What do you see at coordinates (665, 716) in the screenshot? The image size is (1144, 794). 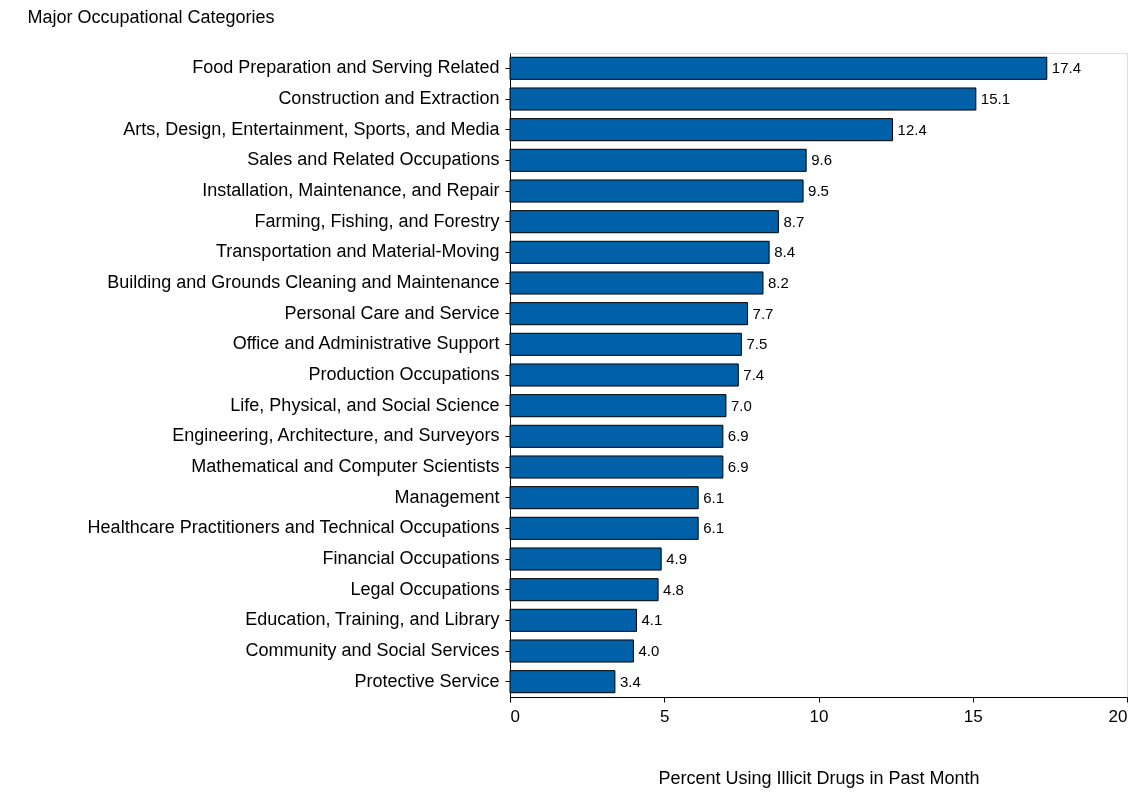 I see `x-tick-label: 5` at bounding box center [665, 716].